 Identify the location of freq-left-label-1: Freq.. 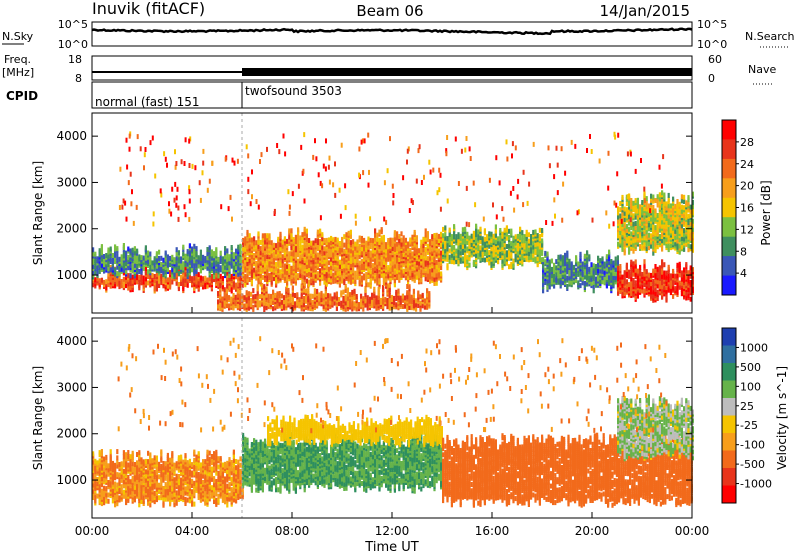
(17, 59).